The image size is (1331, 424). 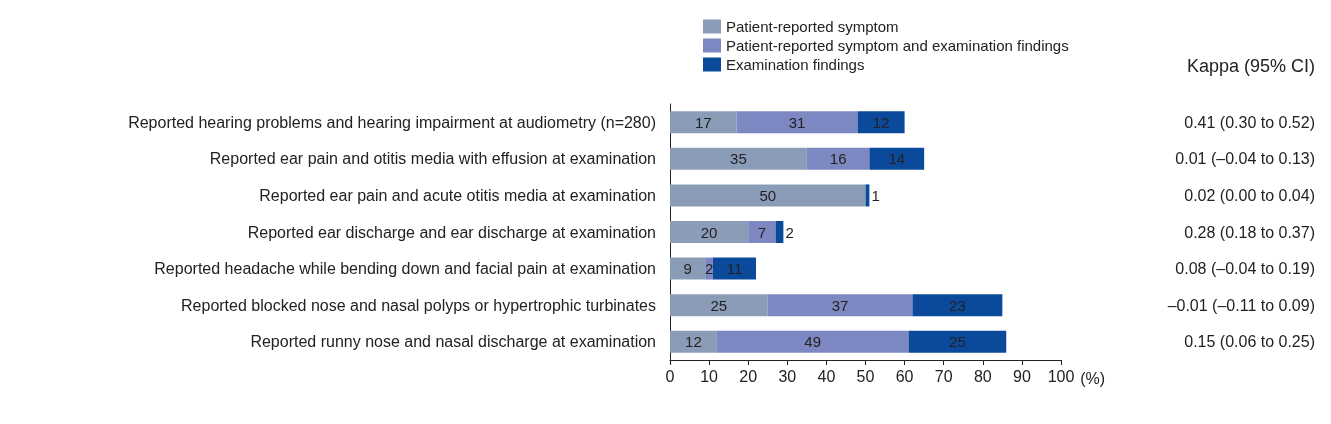 What do you see at coordinates (1250, 66) in the screenshot?
I see `text: Kappa (95% CI)` at bounding box center [1250, 66].